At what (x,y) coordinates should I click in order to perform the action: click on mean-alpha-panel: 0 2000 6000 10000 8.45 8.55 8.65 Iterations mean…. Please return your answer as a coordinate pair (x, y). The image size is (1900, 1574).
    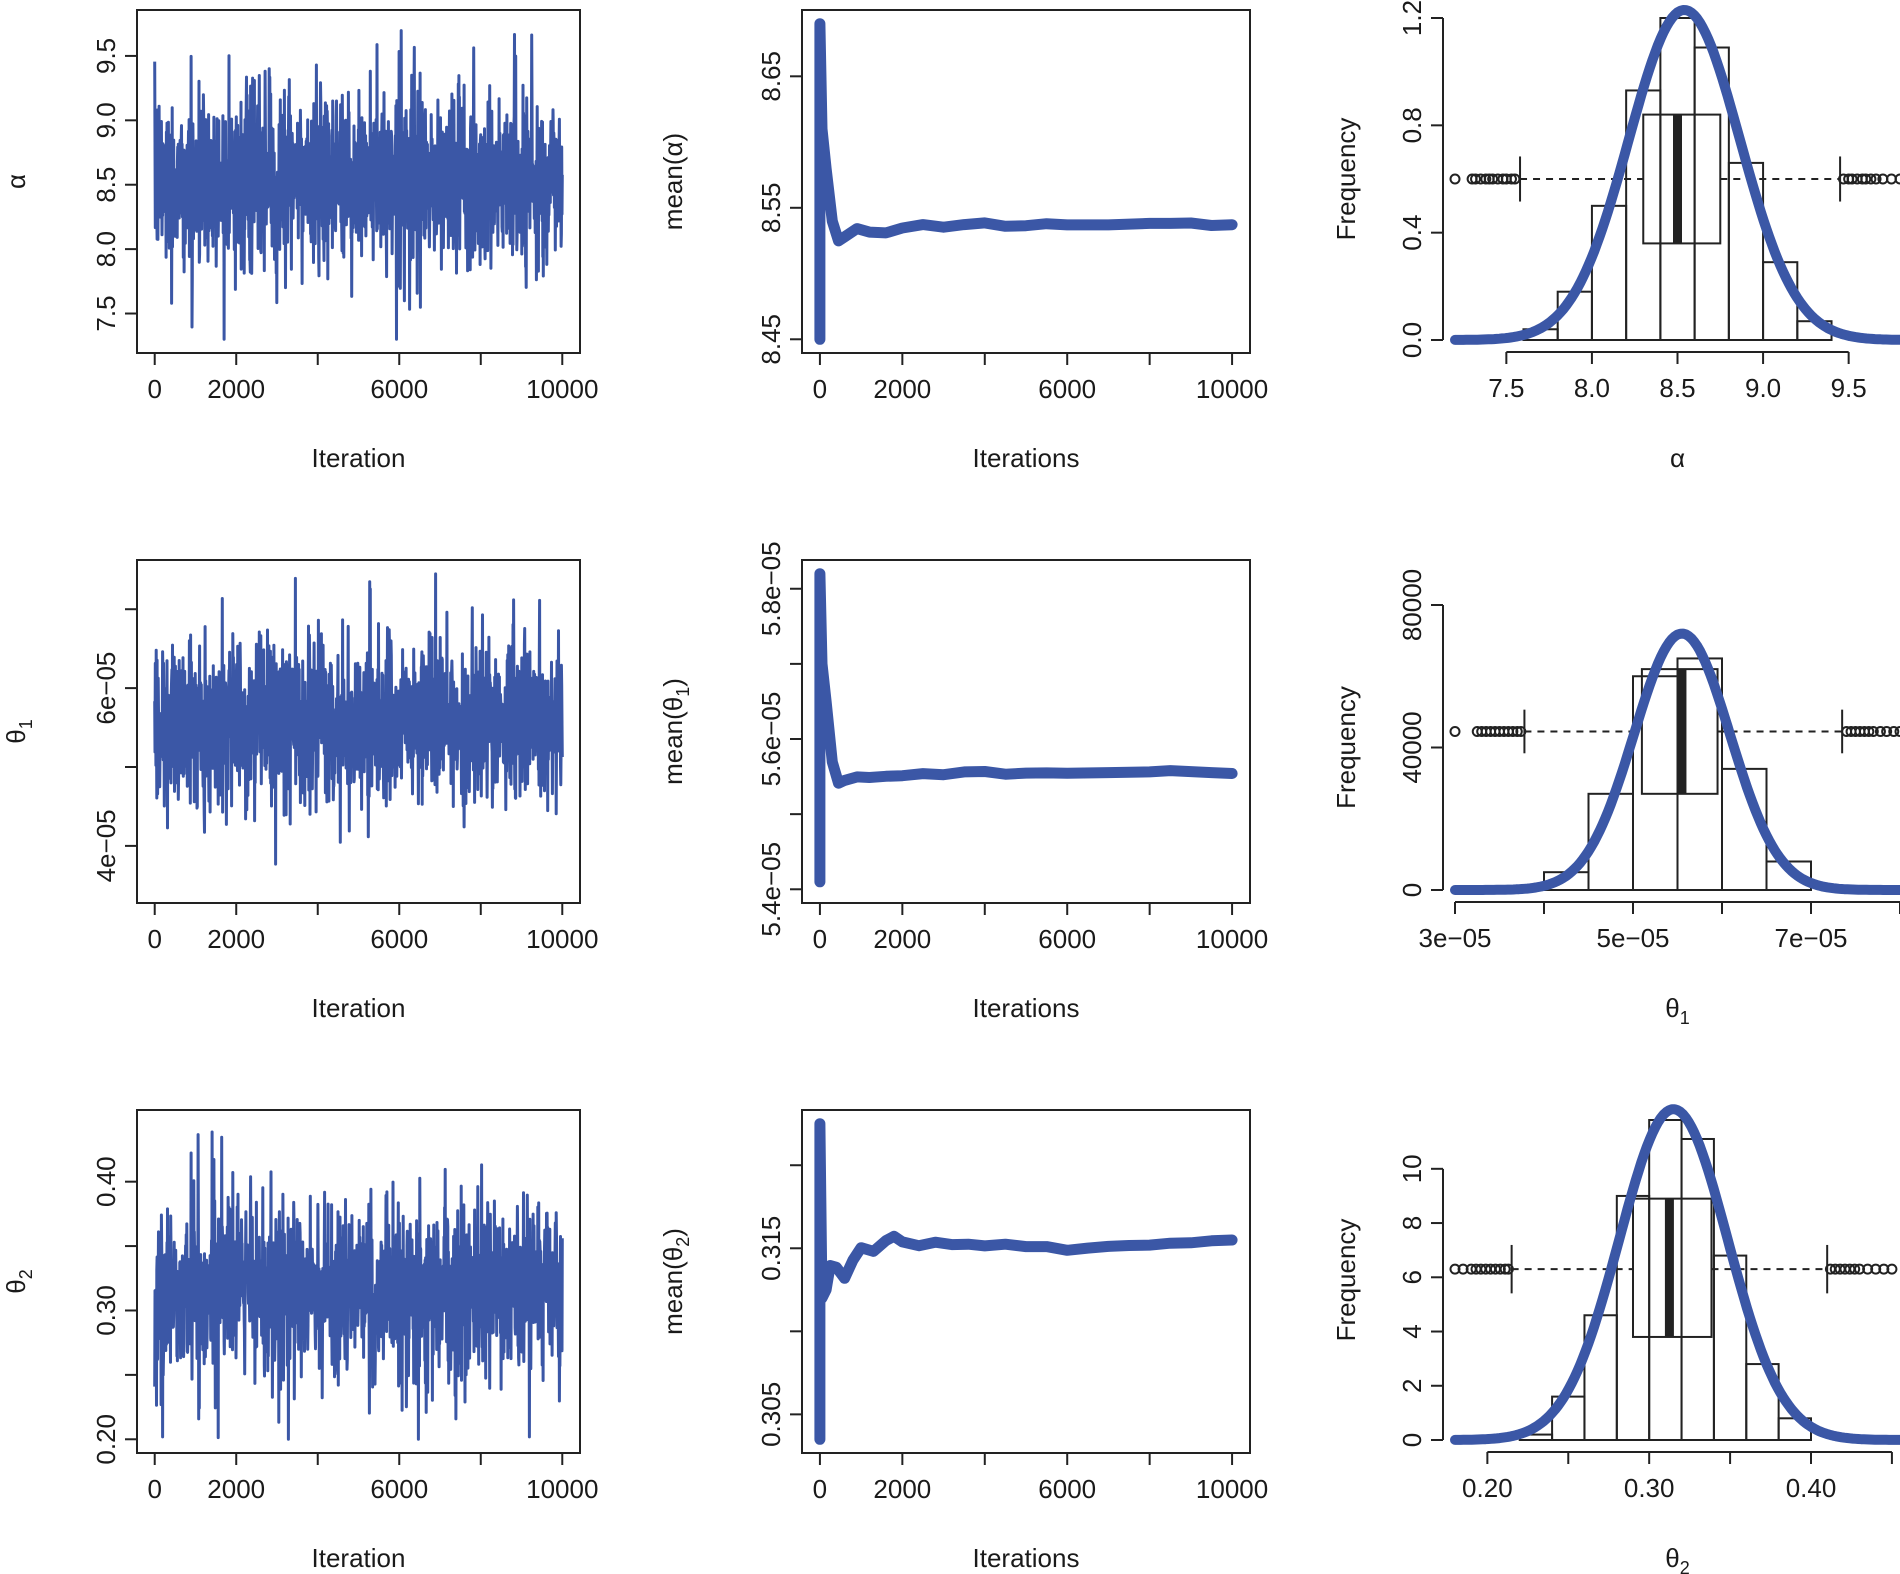
    Looking at the image, I should click on (963, 241).